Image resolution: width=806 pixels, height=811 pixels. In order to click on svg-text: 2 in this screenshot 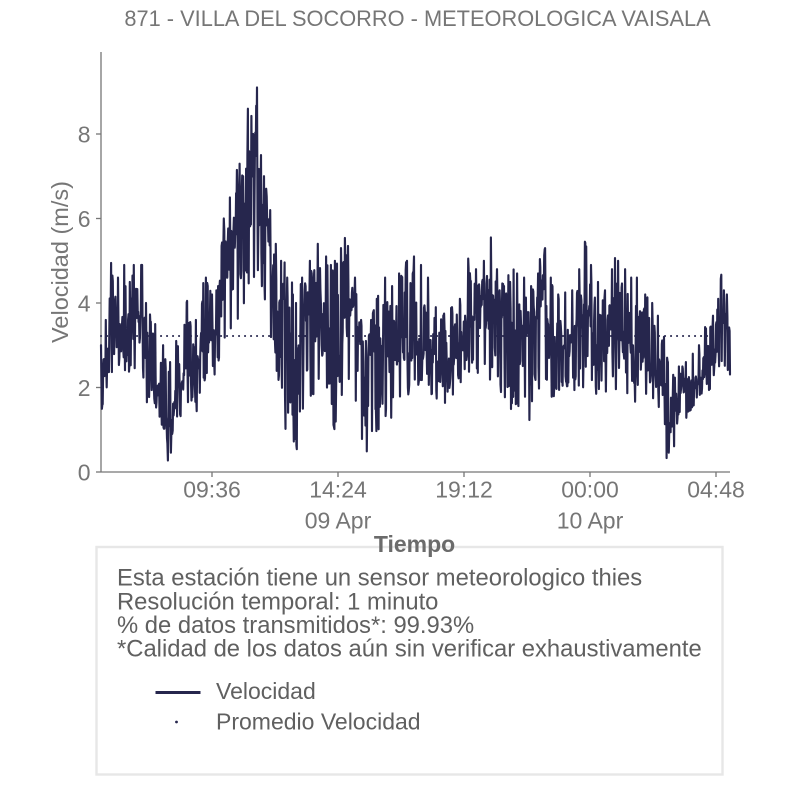, I will do `click(84, 388)`.